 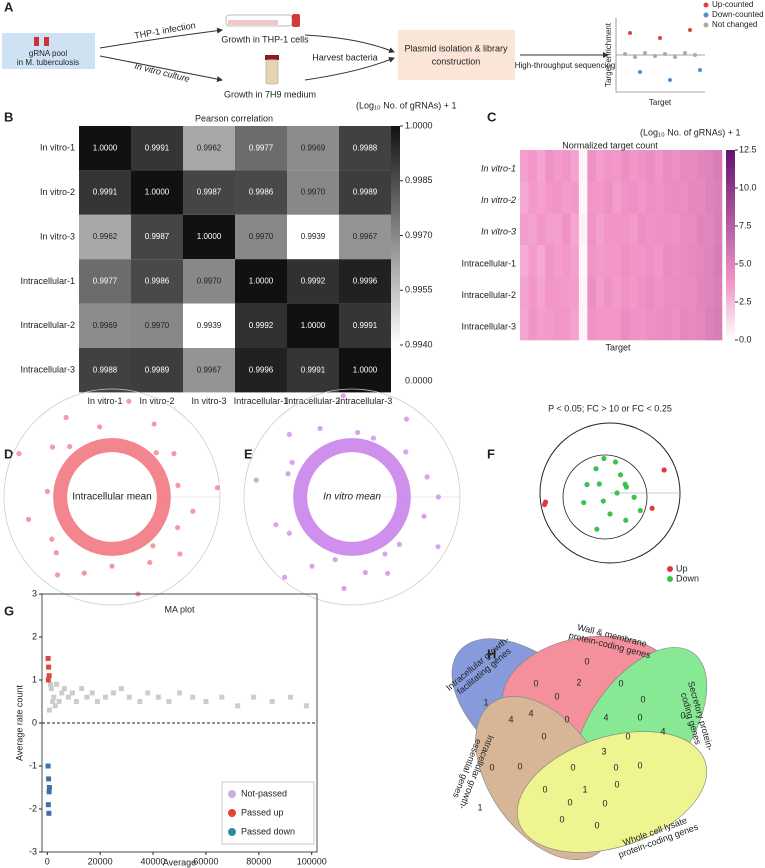 What do you see at coordinates (36, 41) in the screenshot?
I see `tube-icon` at bounding box center [36, 41].